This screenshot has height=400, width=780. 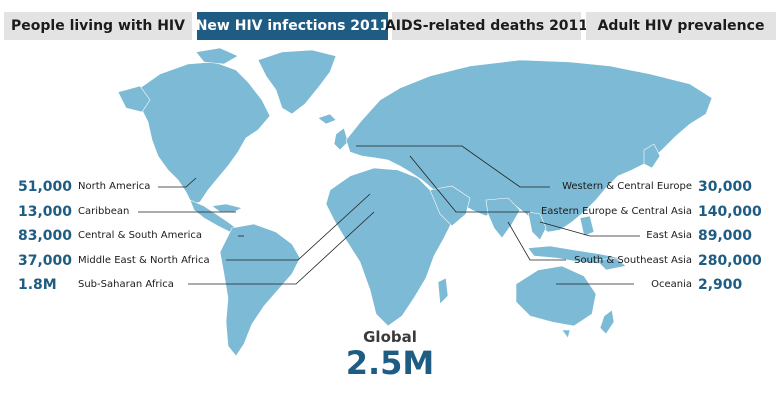 I want to click on leader-line-western-central-europe, so click(x=453, y=166).